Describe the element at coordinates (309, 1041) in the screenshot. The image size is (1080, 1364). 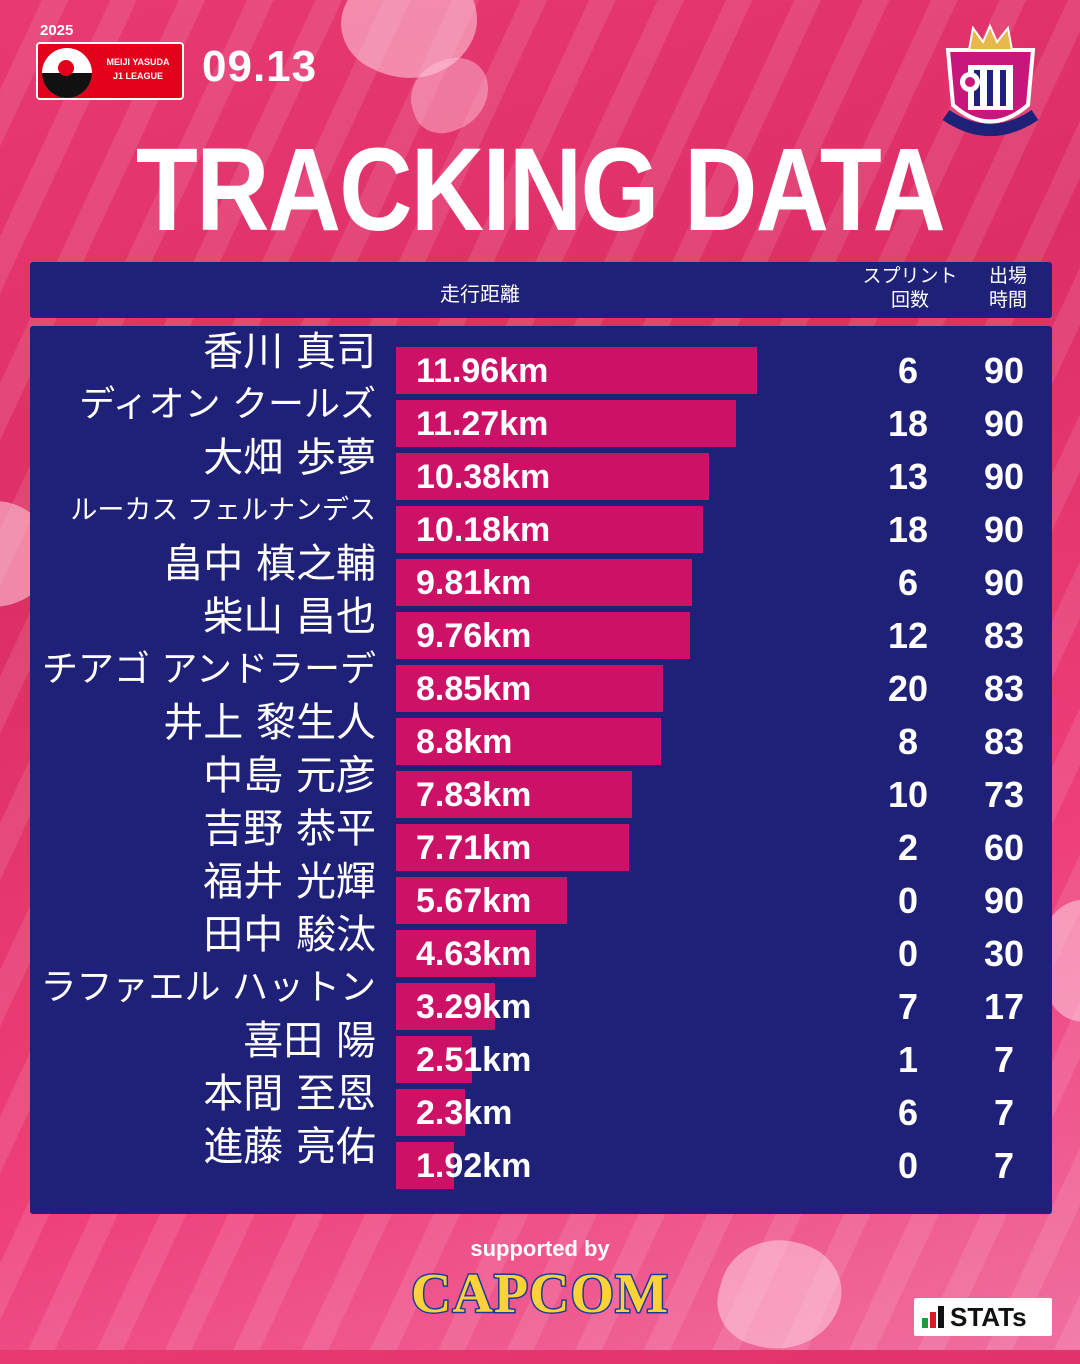
I see `player-name: 喜田 陽` at that location.